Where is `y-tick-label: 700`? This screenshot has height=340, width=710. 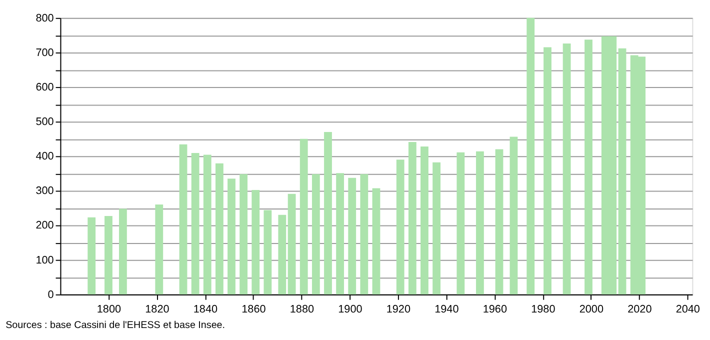 y-tick-label: 700 is located at coordinates (45, 52).